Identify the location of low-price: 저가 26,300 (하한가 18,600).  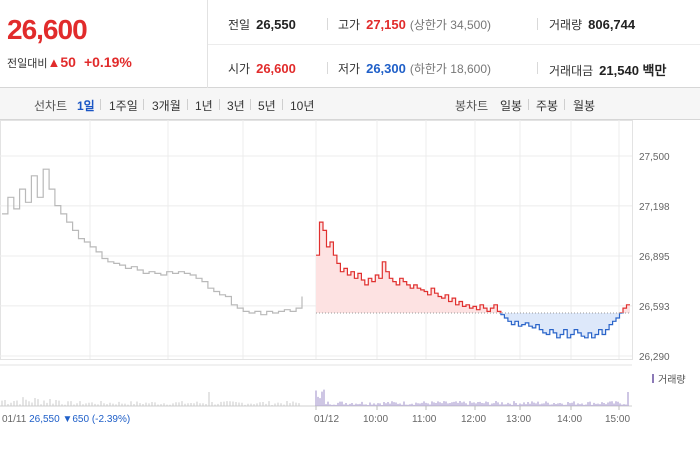
(414, 68).